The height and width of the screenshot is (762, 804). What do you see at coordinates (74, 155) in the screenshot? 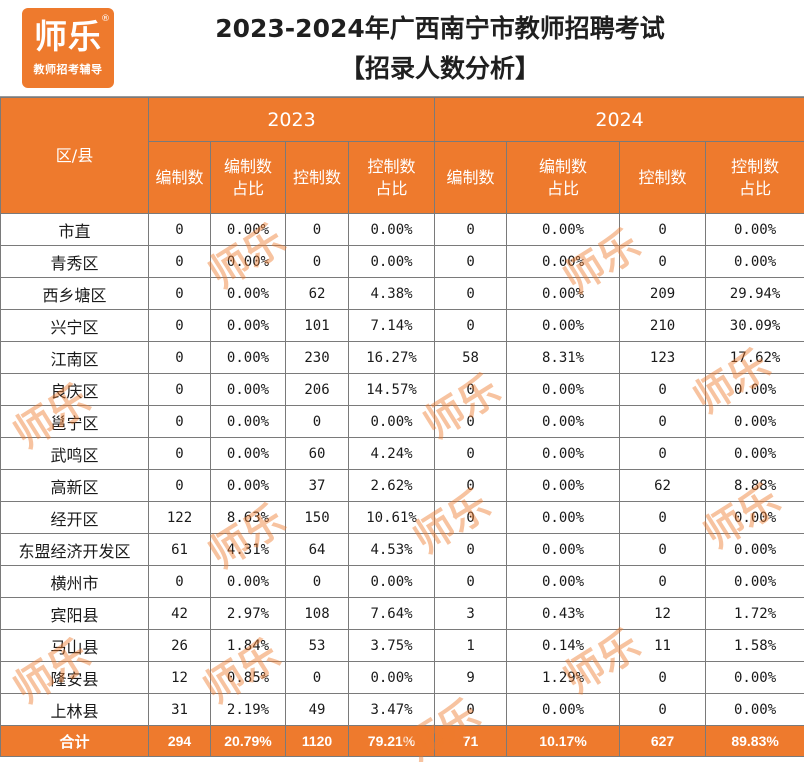
I see `region-header: 区/县` at bounding box center [74, 155].